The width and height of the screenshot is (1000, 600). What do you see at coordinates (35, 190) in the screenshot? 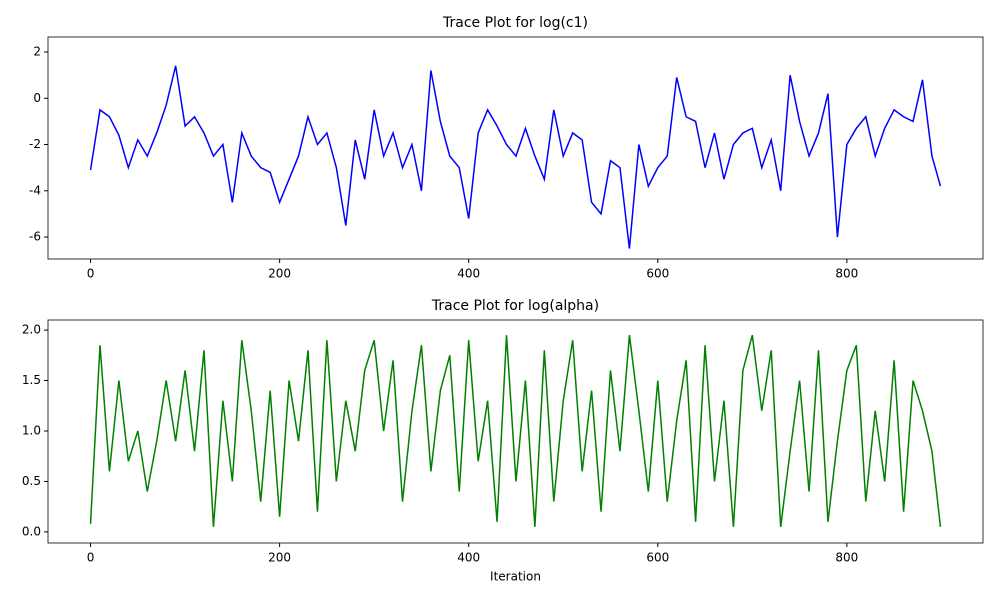
I see `y-tick-label: -4` at bounding box center [35, 190].